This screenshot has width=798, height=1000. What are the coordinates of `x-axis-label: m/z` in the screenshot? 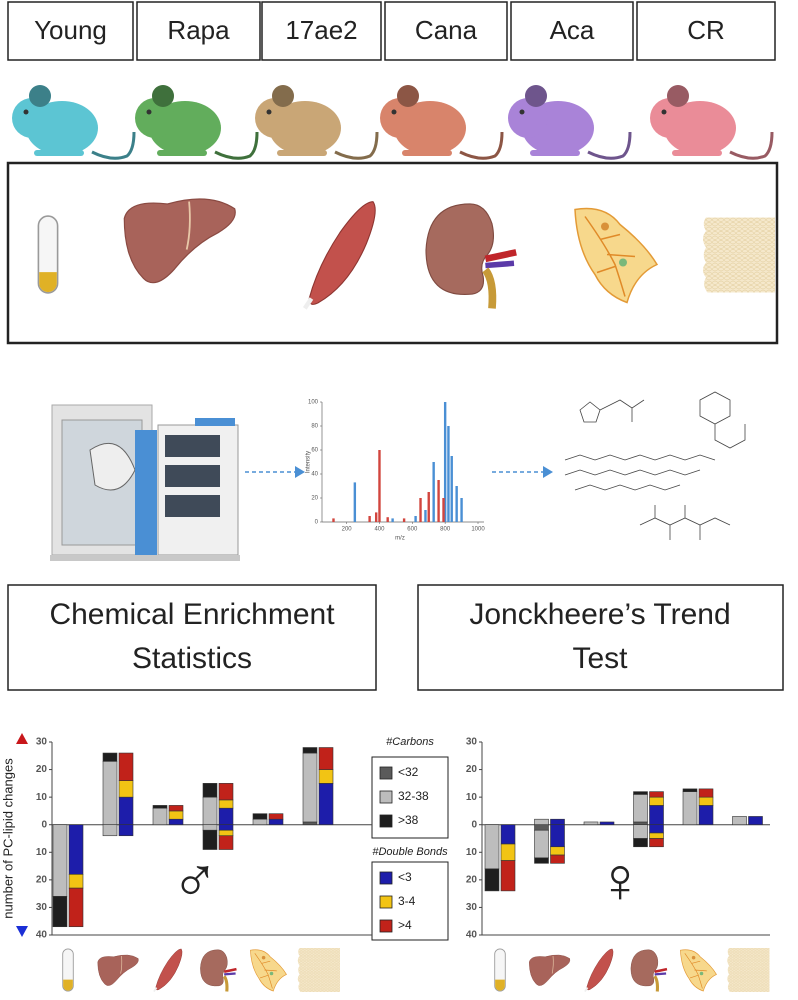 It's located at (400, 539).